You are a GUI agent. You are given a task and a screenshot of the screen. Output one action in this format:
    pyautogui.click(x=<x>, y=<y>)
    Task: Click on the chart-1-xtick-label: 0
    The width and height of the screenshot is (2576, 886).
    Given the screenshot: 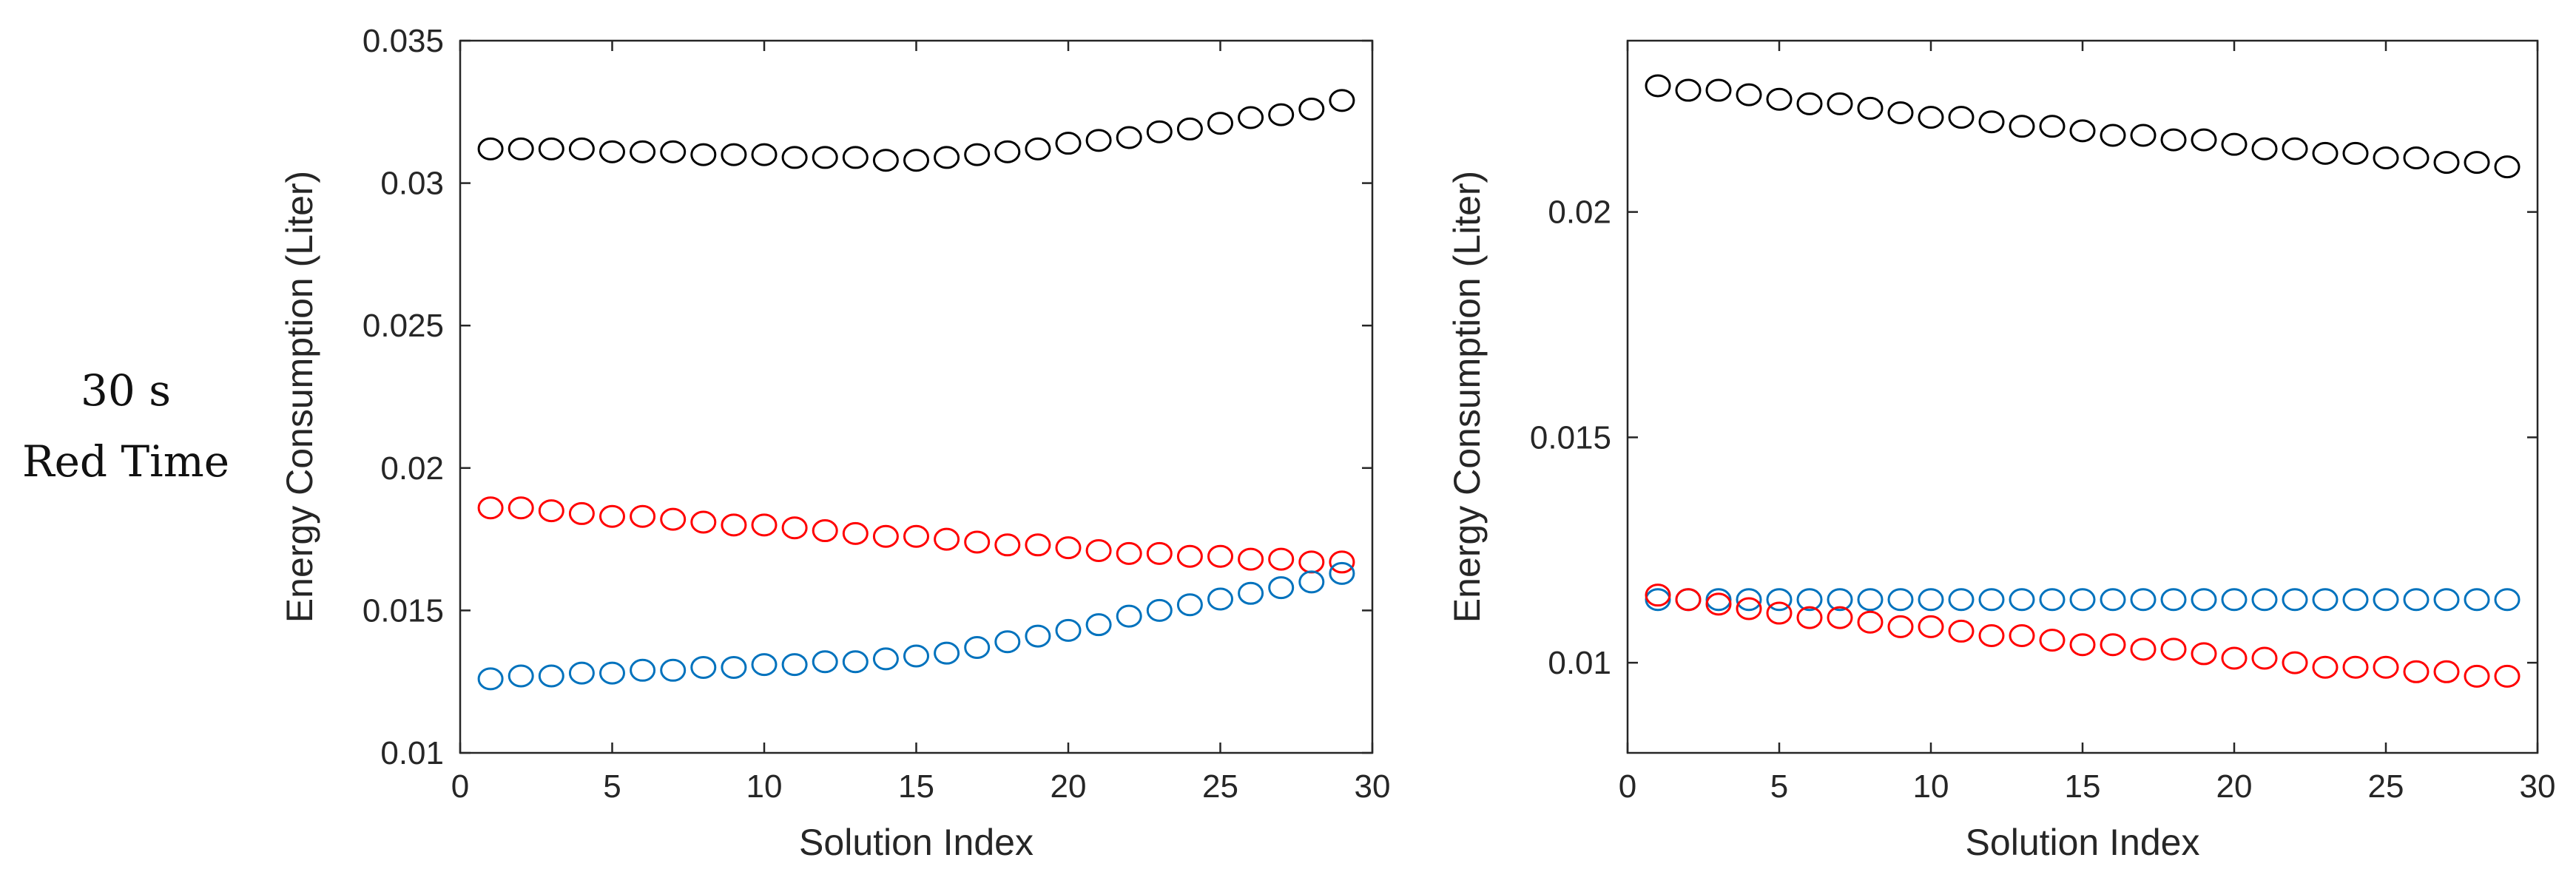 What is the action you would take?
    pyautogui.click(x=1627, y=786)
    